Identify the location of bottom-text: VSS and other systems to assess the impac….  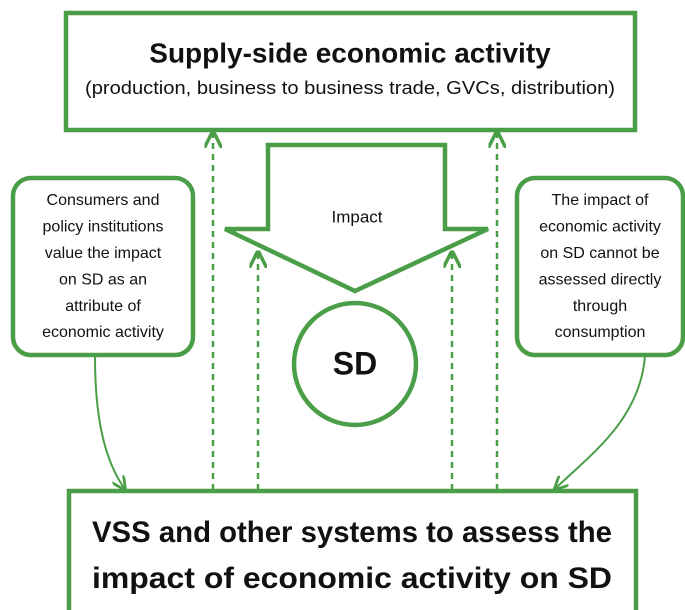
(352, 555).